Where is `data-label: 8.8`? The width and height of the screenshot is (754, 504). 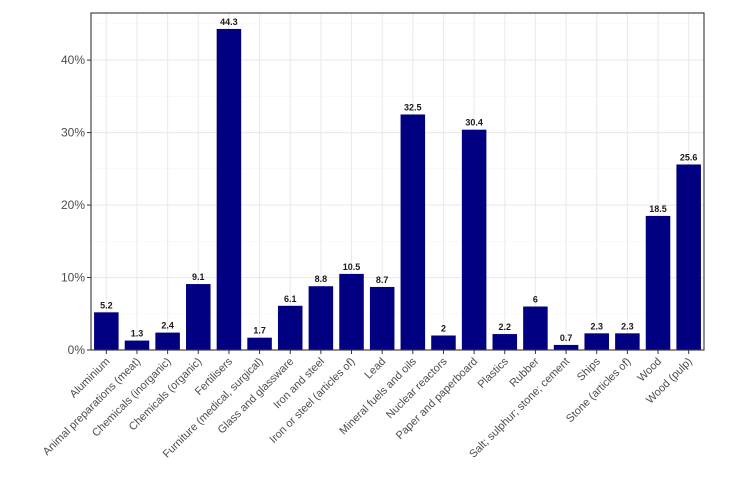 data-label: 8.8 is located at coordinates (321, 279).